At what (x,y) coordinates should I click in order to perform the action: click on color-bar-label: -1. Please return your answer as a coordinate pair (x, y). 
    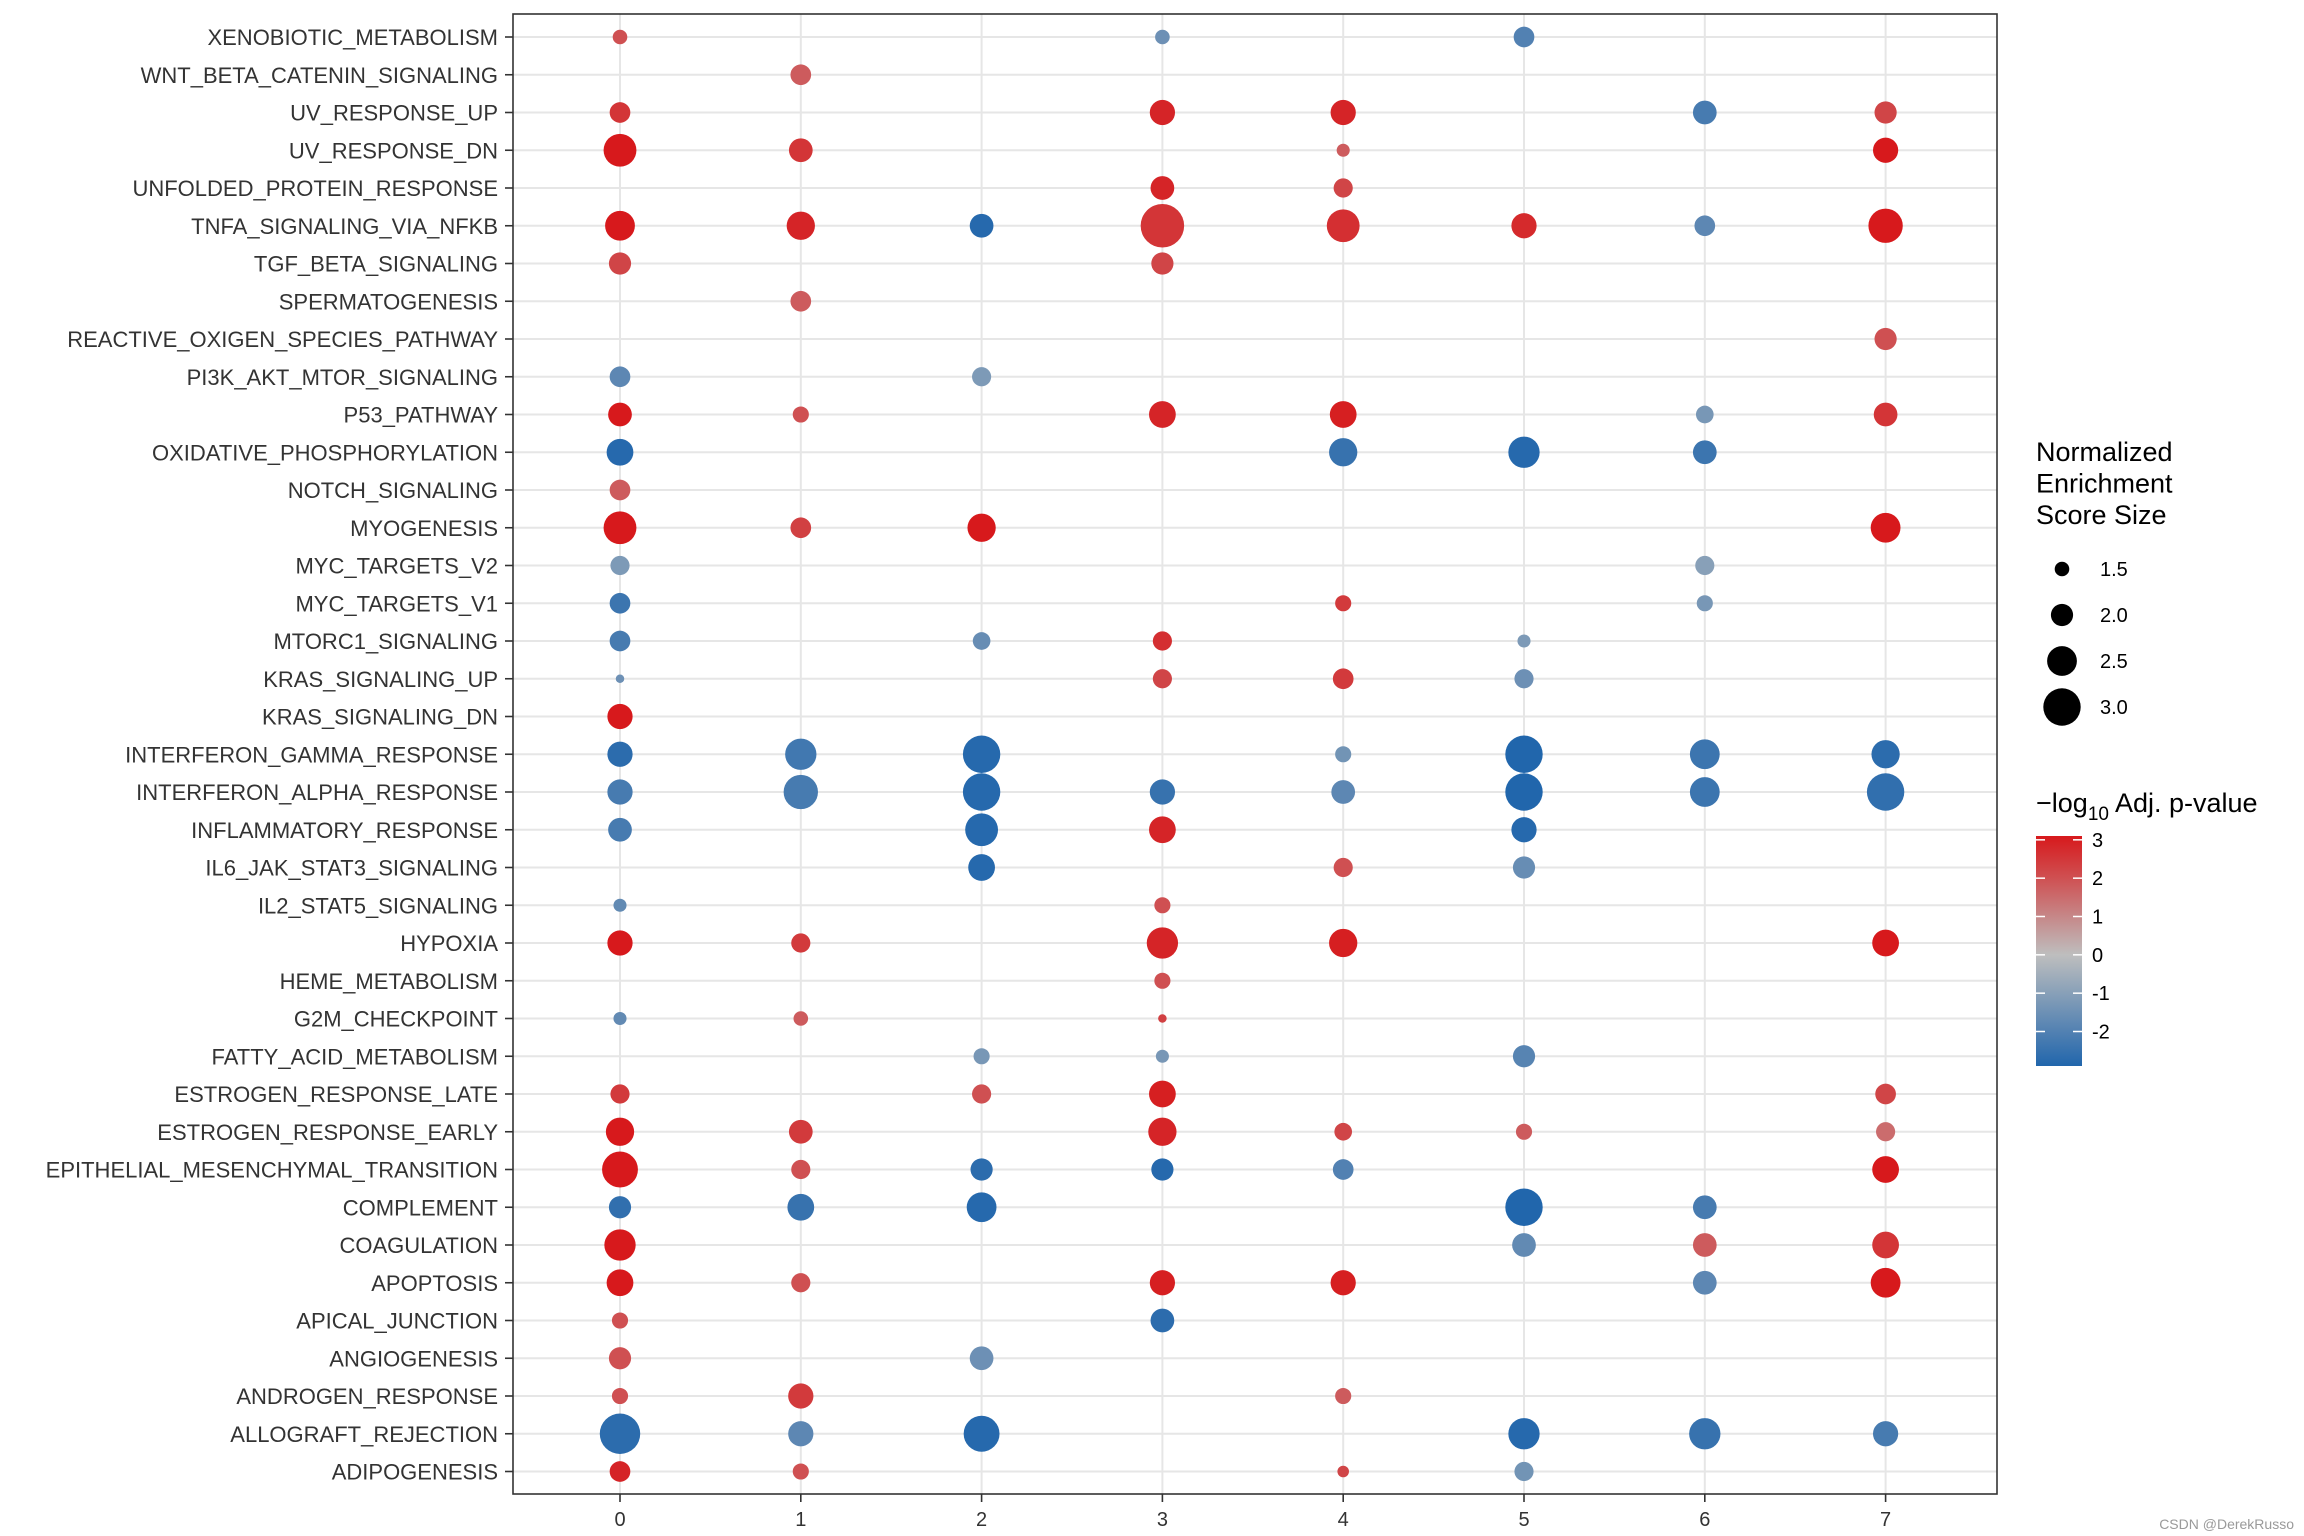
    Looking at the image, I should click on (2101, 994).